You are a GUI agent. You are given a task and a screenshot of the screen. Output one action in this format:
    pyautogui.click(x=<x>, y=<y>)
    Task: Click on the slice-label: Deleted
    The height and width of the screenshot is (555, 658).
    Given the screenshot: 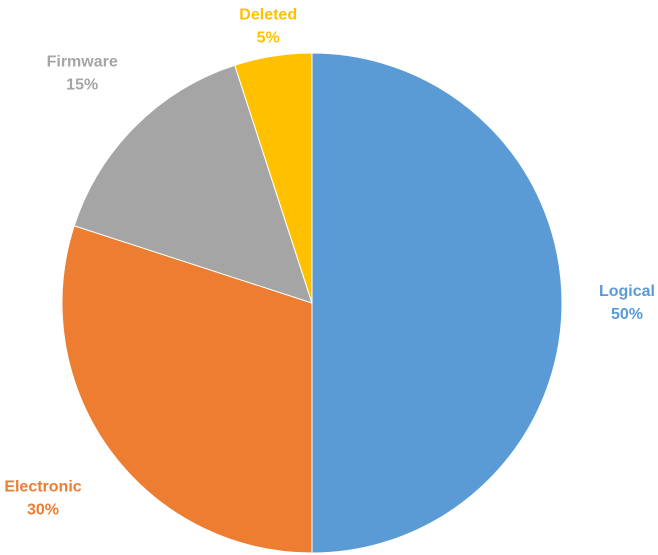 What is the action you would take?
    pyautogui.click(x=268, y=15)
    